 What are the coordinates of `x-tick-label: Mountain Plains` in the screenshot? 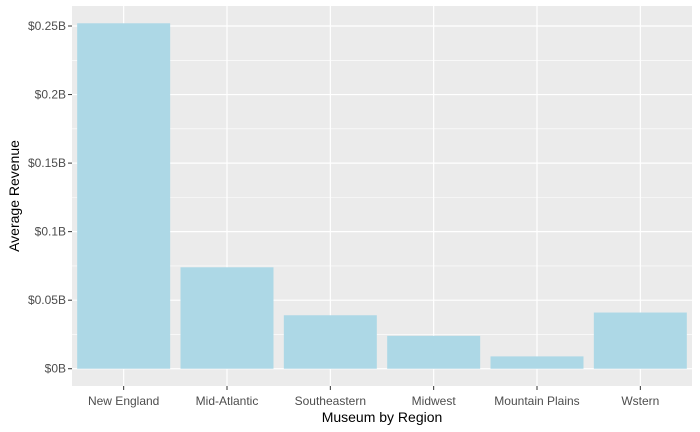 It's located at (536, 401).